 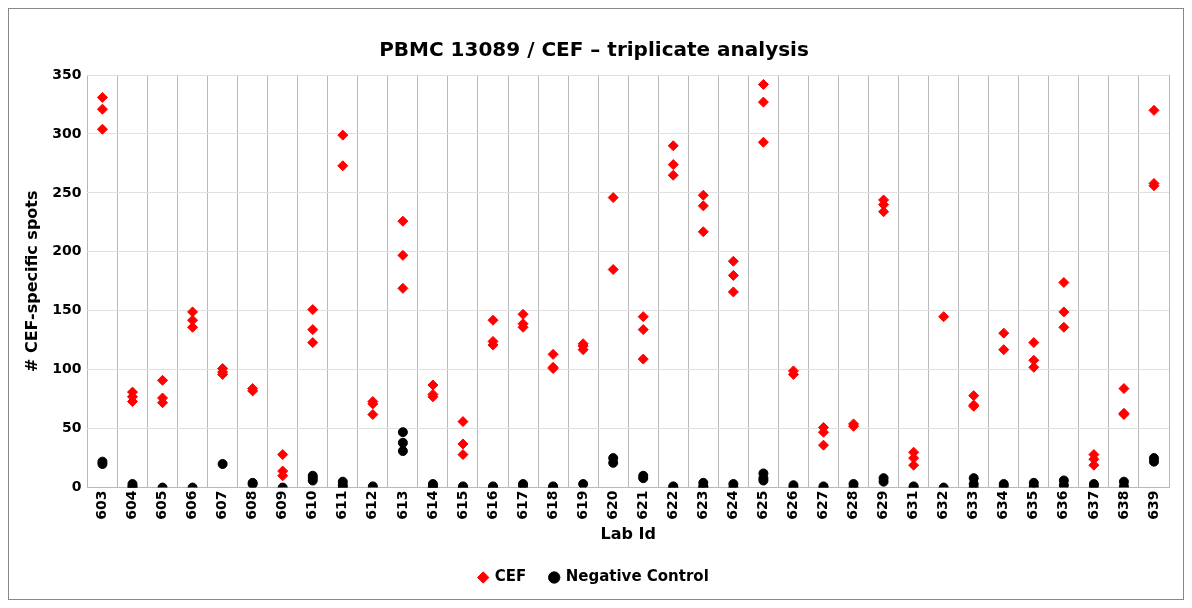 I want to click on x-tick-label: 604, so click(x=131, y=505).